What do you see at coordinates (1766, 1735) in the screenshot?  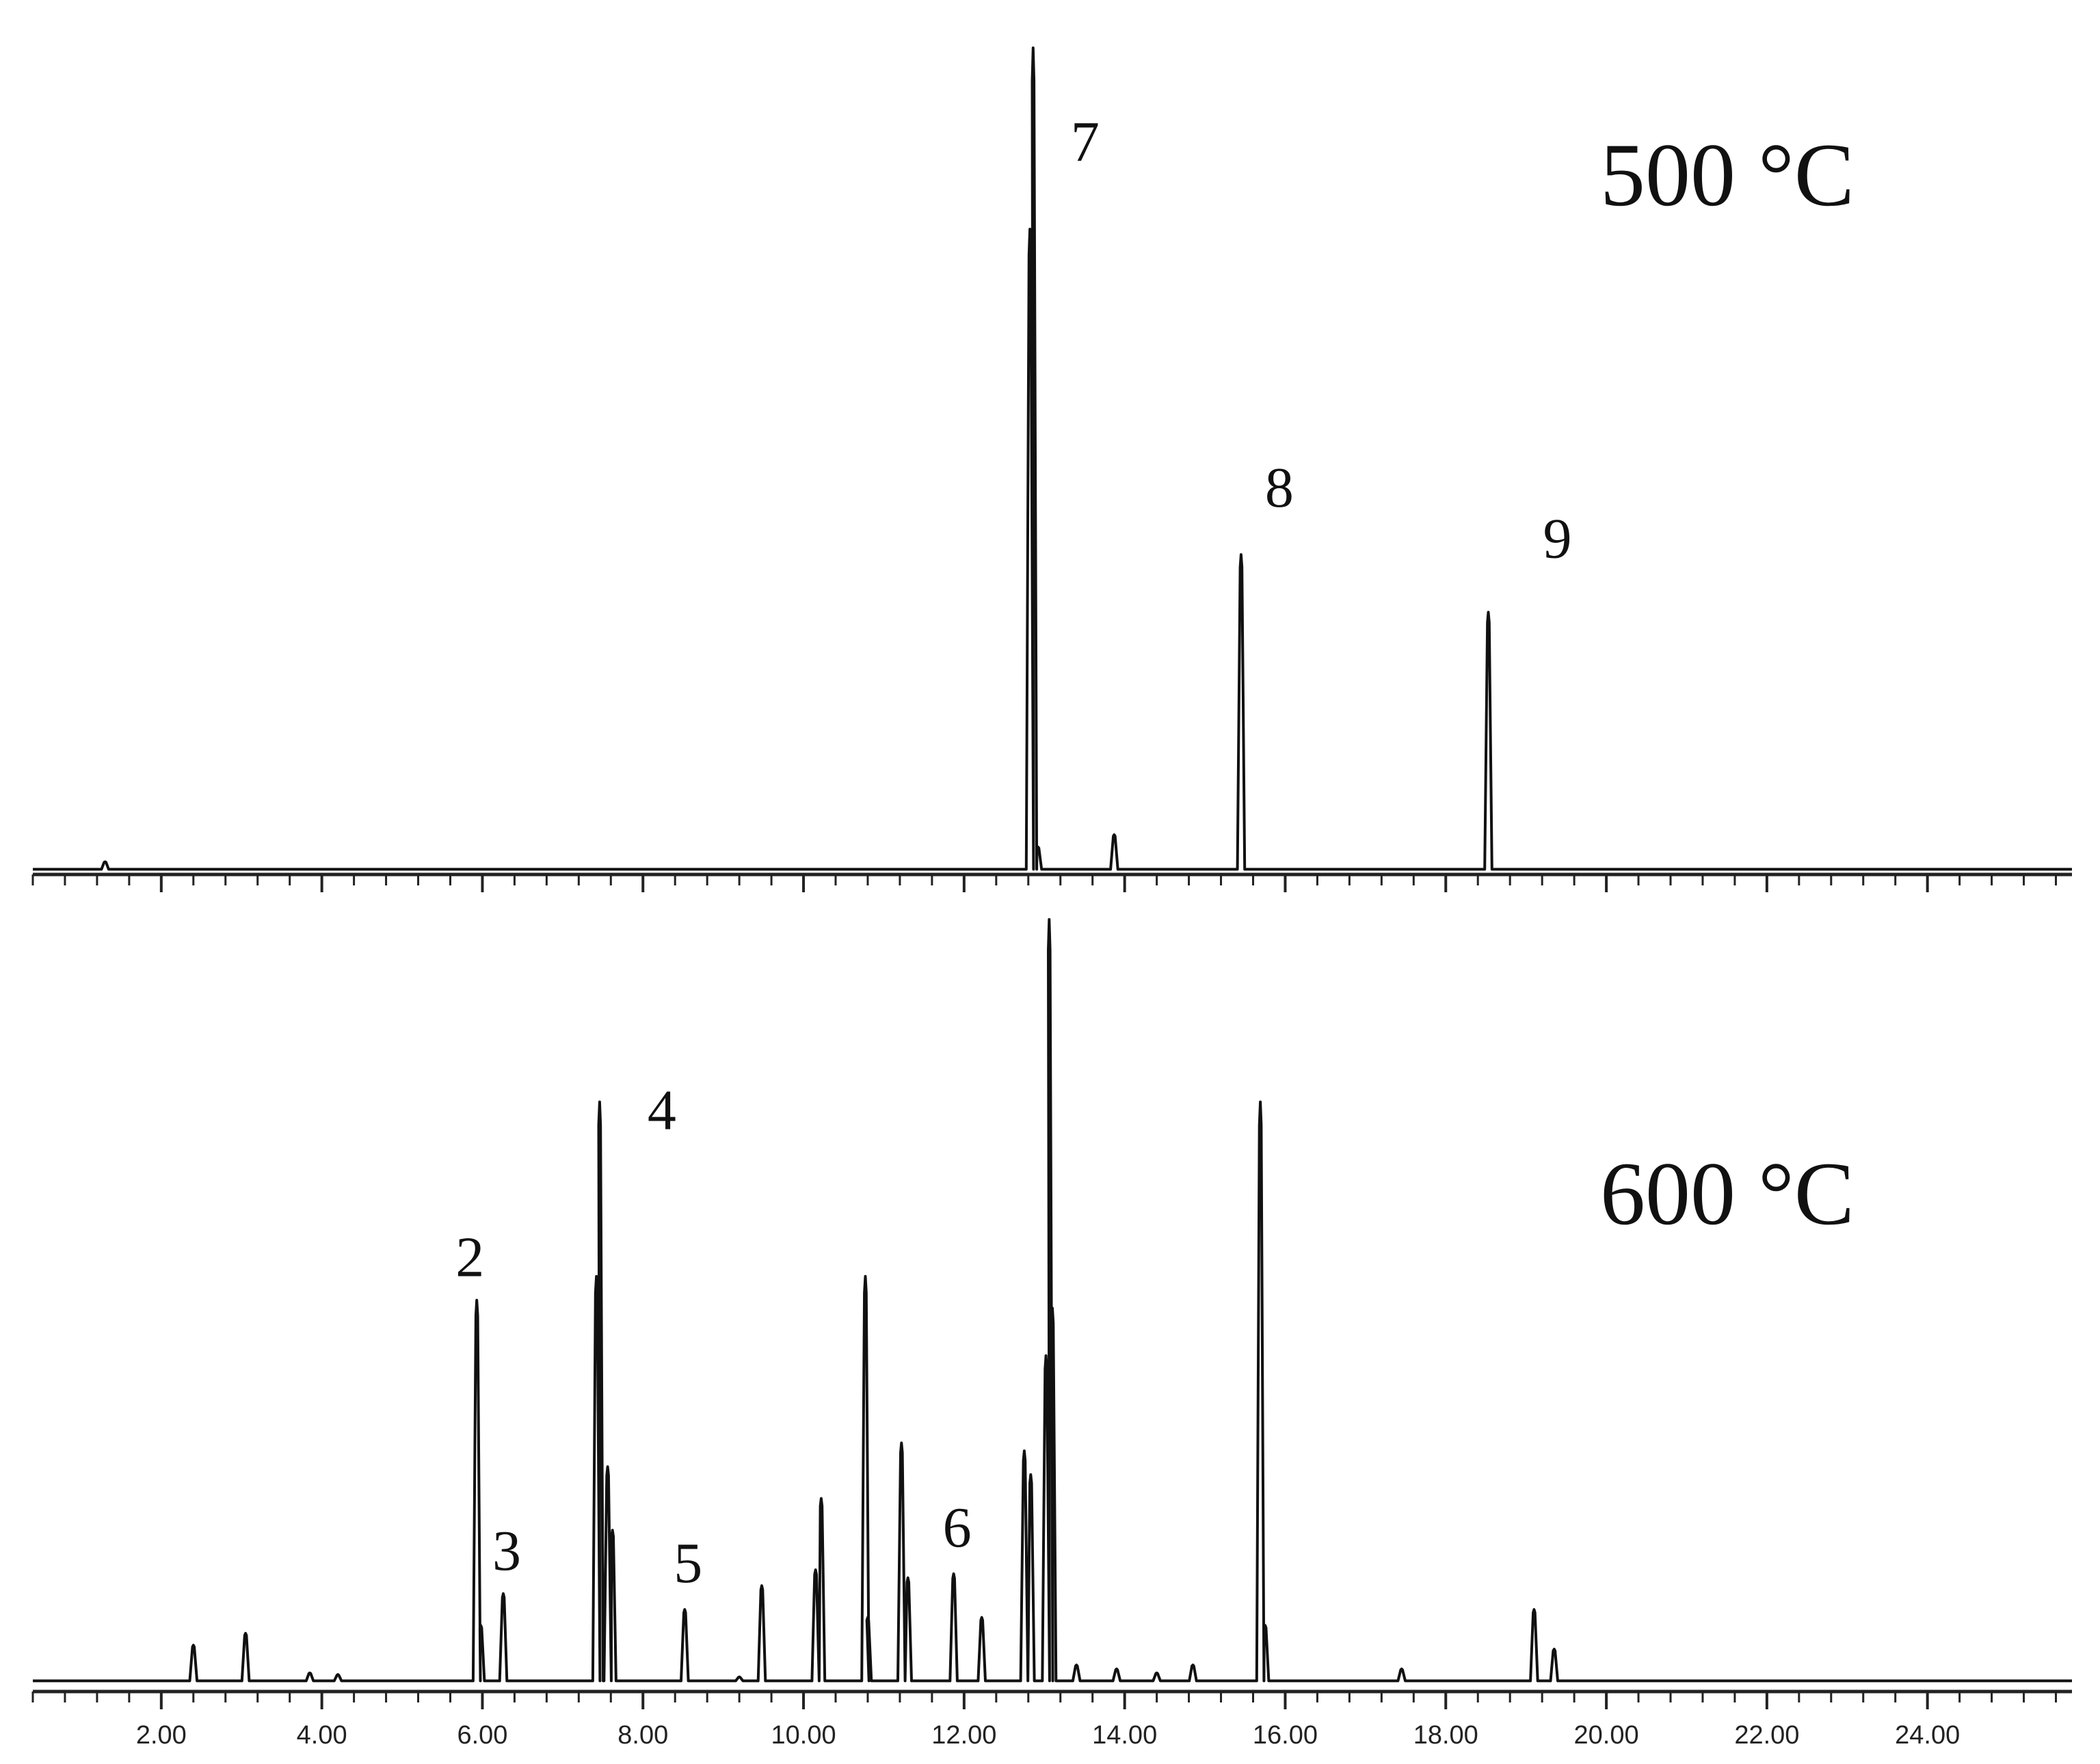 I see `x-tick-label: 22.00` at bounding box center [1766, 1735].